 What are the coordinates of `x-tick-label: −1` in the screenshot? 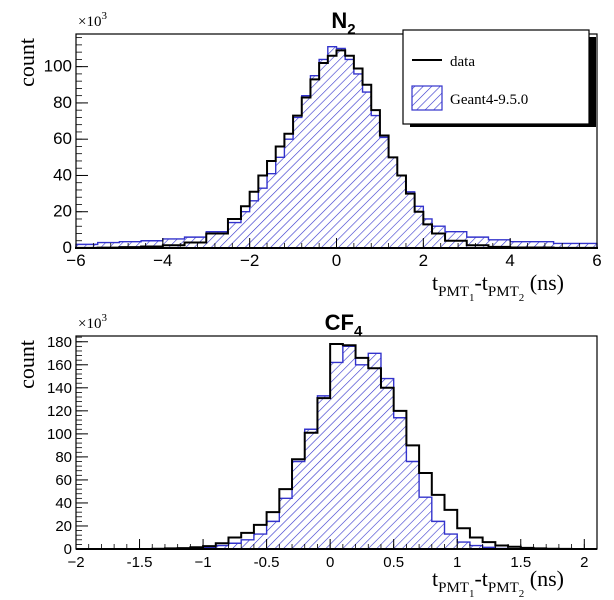 It's located at (203, 562).